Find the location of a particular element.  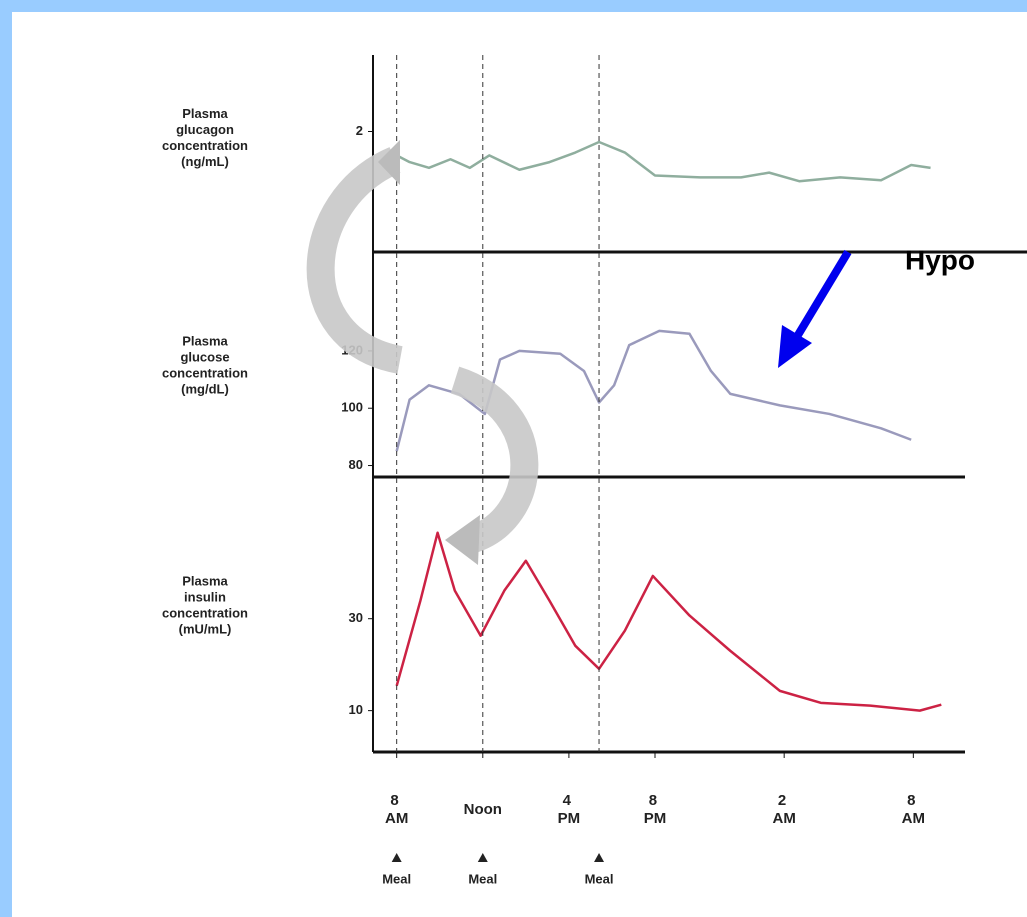

x-tick-label-line: 2 is located at coordinates (784, 800).